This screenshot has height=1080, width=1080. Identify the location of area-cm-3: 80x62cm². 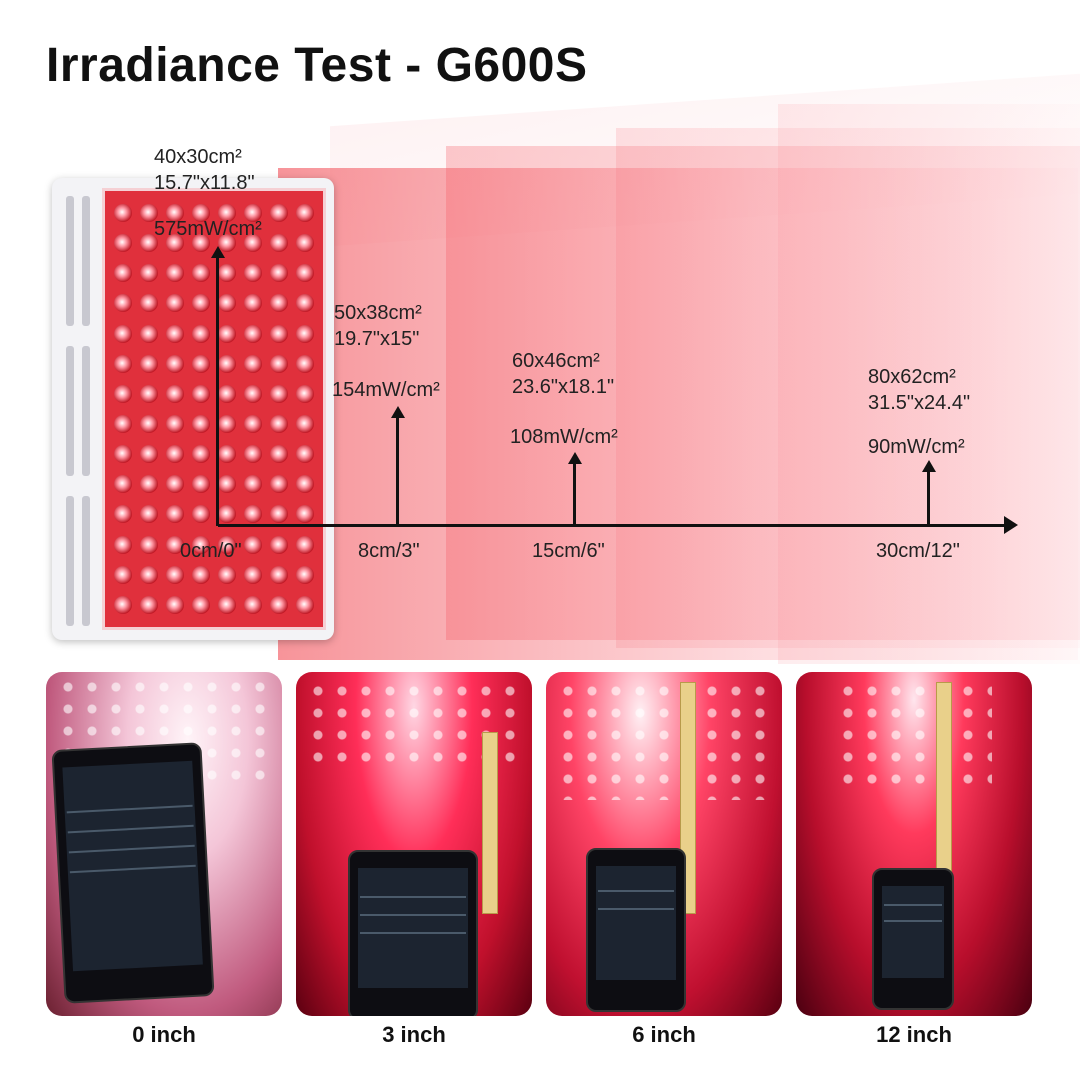
(912, 377).